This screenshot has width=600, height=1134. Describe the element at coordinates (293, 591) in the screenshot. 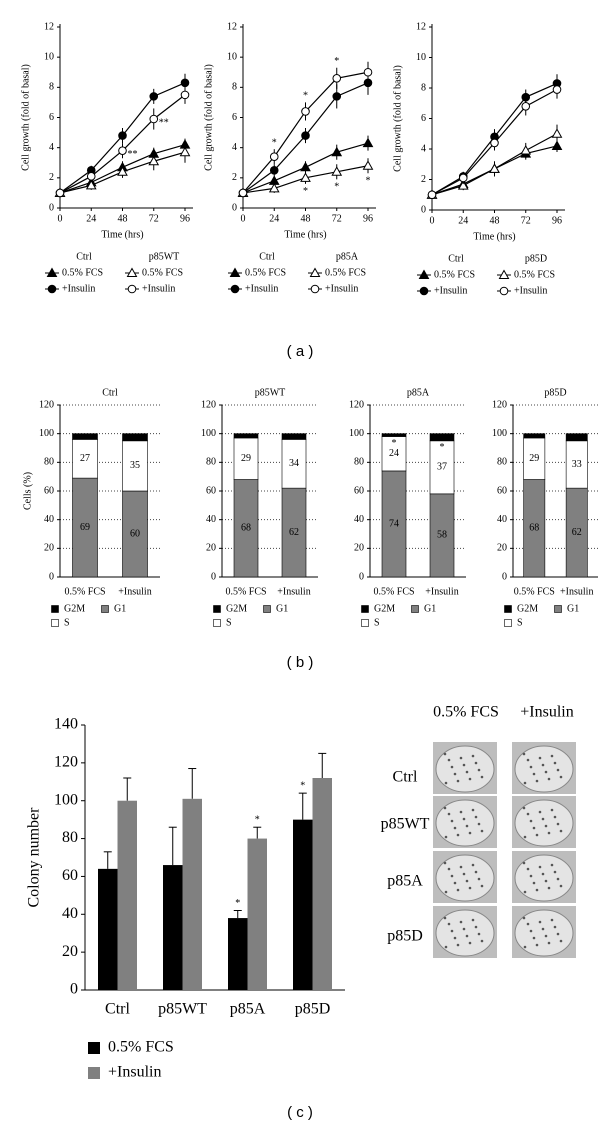

I see `x-tick-label: +Insulin` at that location.